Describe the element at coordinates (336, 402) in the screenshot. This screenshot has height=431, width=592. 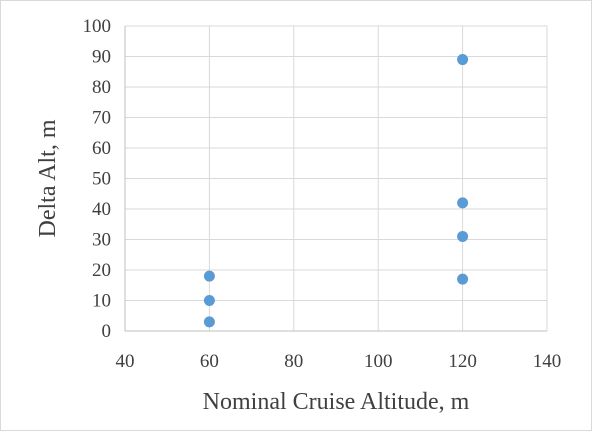
I see `x-axis-title: Nominal Cruise Altitude, m` at that location.